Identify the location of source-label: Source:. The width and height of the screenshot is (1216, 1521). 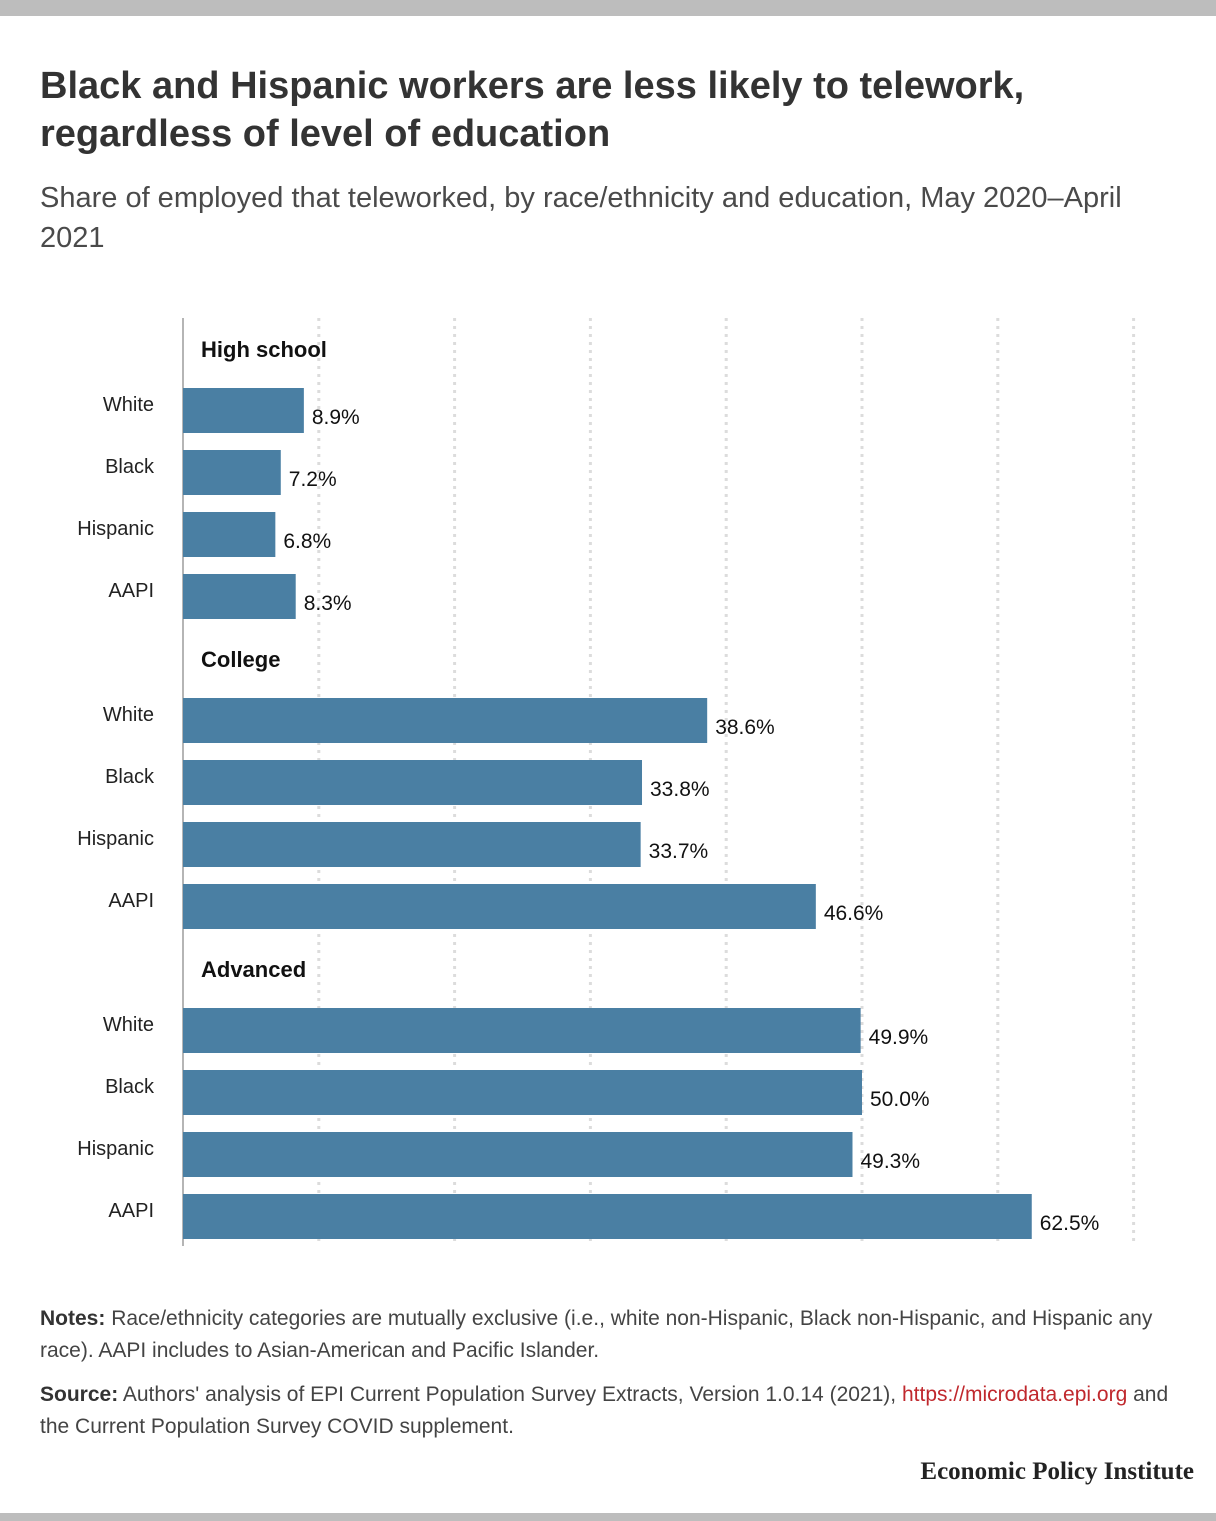
(79, 1394).